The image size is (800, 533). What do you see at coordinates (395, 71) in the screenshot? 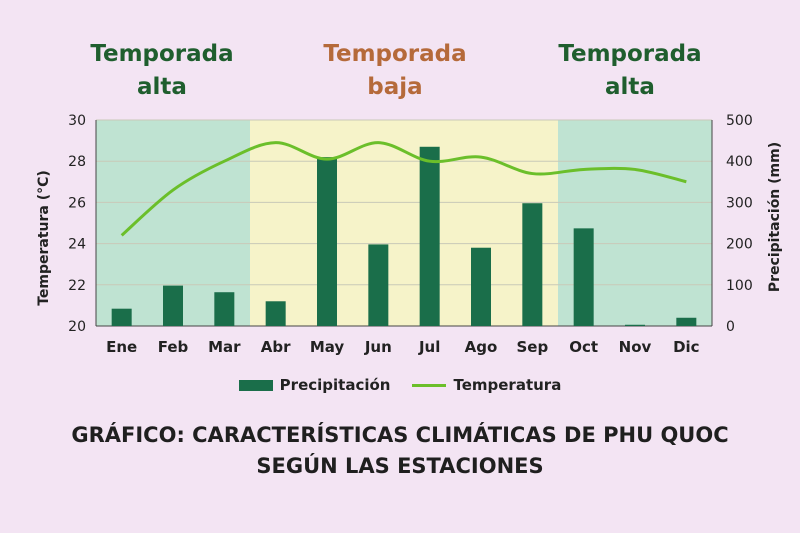
I see `season-label-low: Temporada baja` at bounding box center [395, 71].